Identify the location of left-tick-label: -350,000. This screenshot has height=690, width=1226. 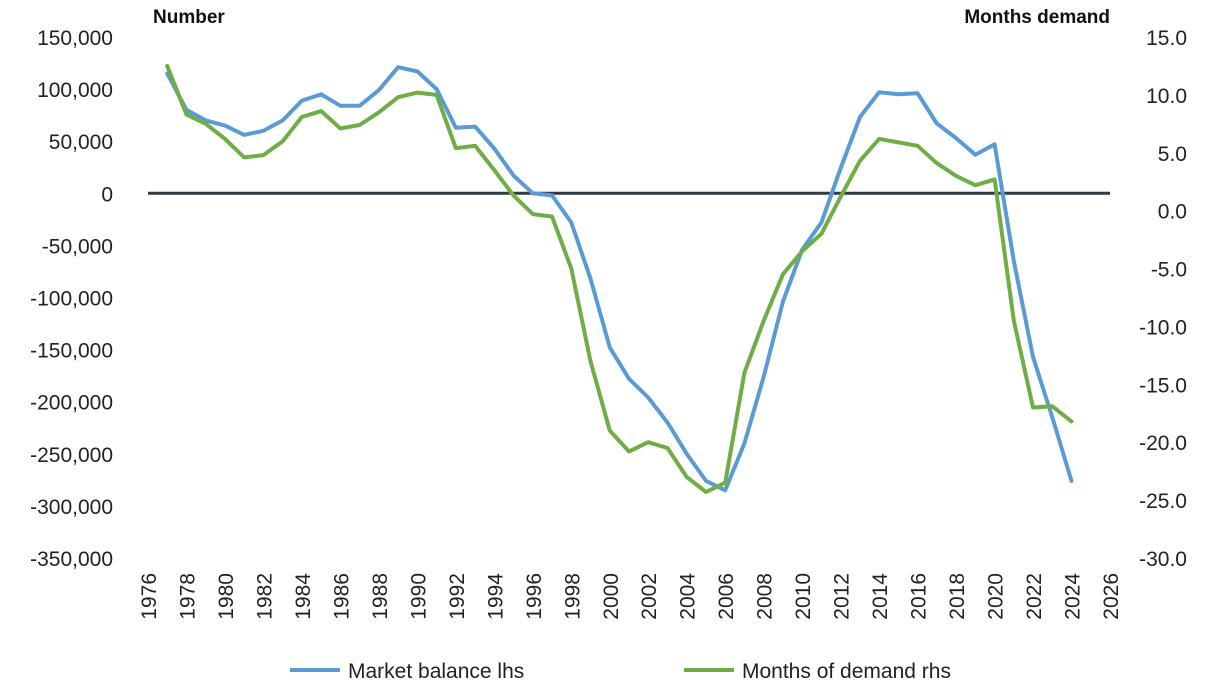
(71, 559).